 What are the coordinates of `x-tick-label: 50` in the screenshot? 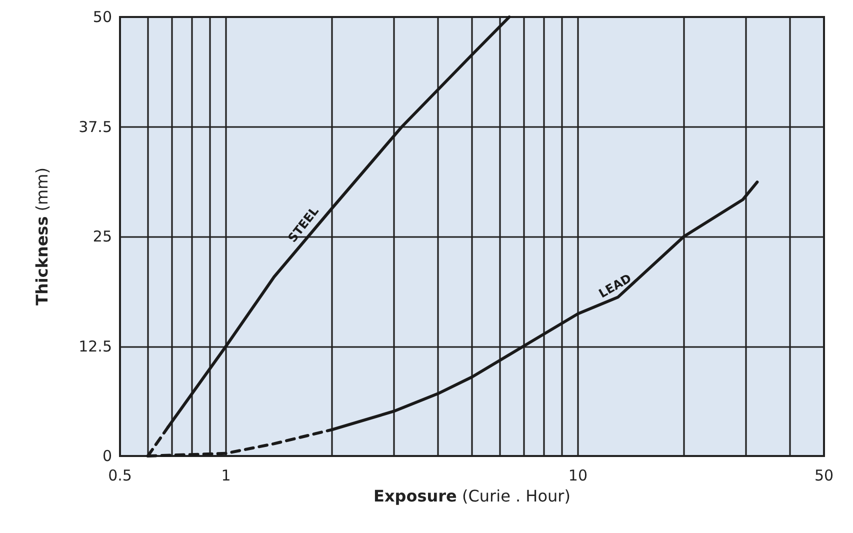 It's located at (824, 475).